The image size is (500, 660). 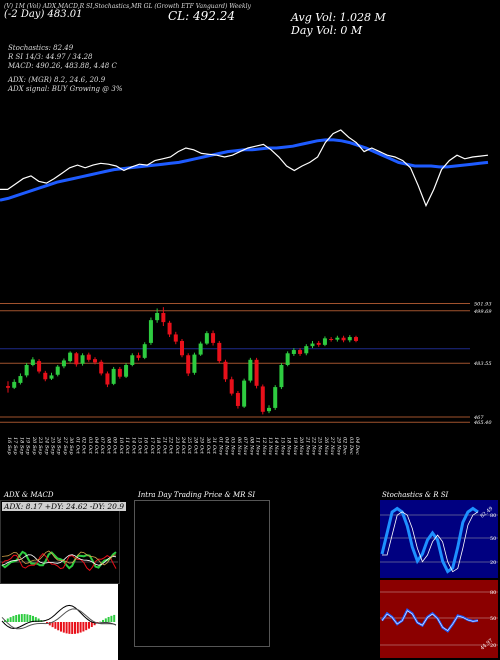 What do you see at coordinates (227, 446) in the screenshot?
I see `x-axis-label: 04 Nov` at bounding box center [227, 446].